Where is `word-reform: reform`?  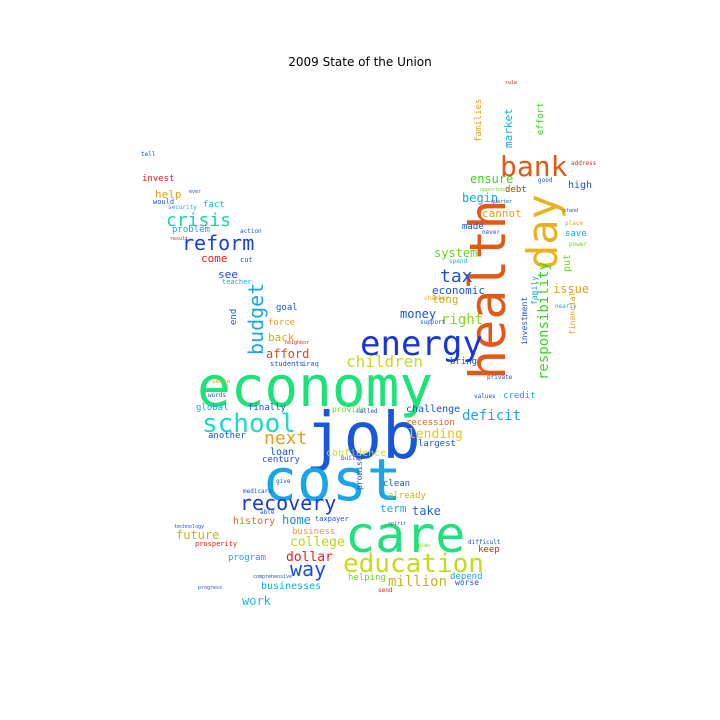 word-reform: reform is located at coordinates (218, 243).